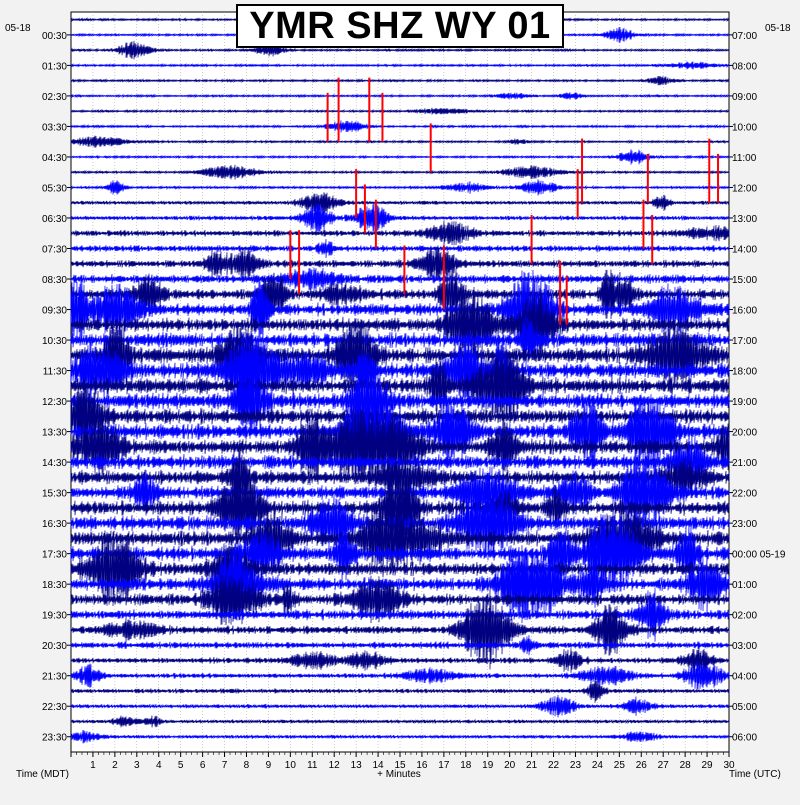  I want to click on x-tick-label: 12, so click(335, 765).